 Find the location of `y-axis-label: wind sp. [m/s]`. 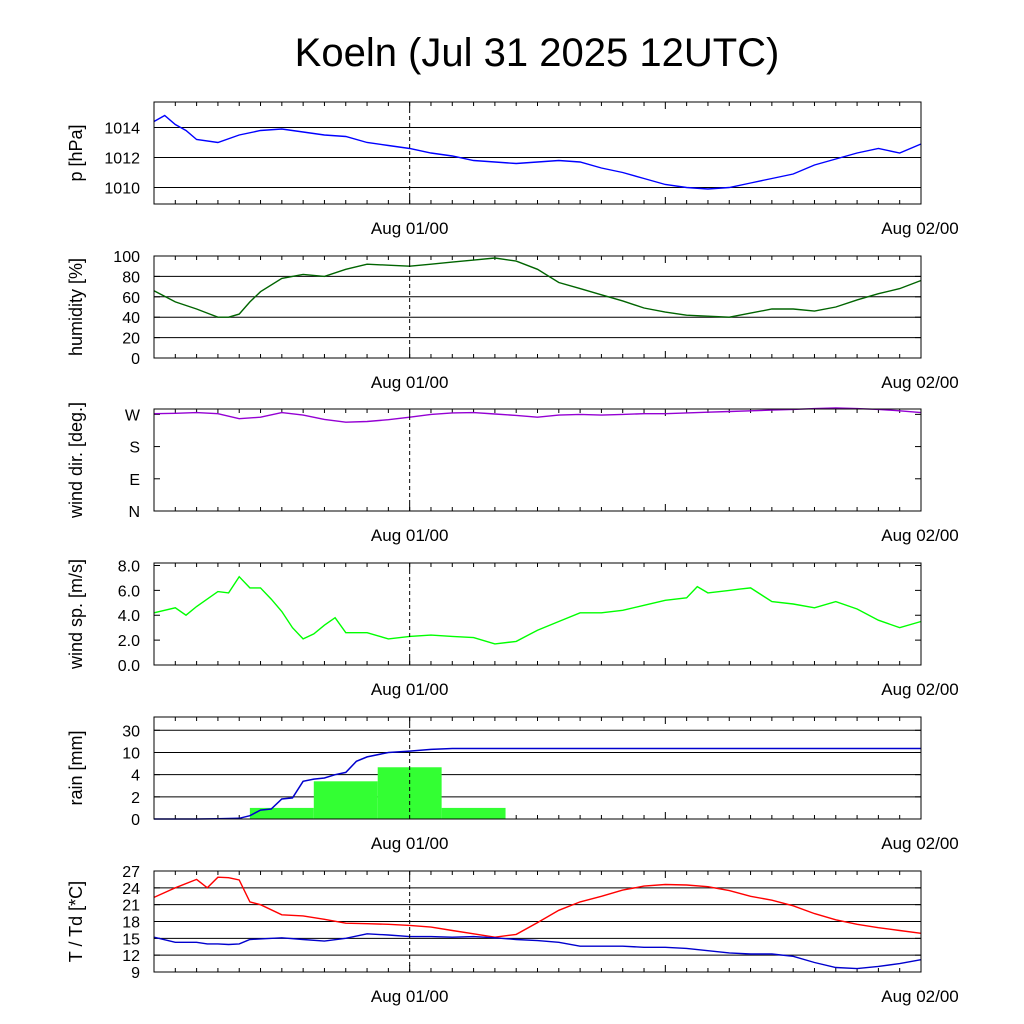

y-axis-label: wind sp. [m/s] is located at coordinates (76, 614).